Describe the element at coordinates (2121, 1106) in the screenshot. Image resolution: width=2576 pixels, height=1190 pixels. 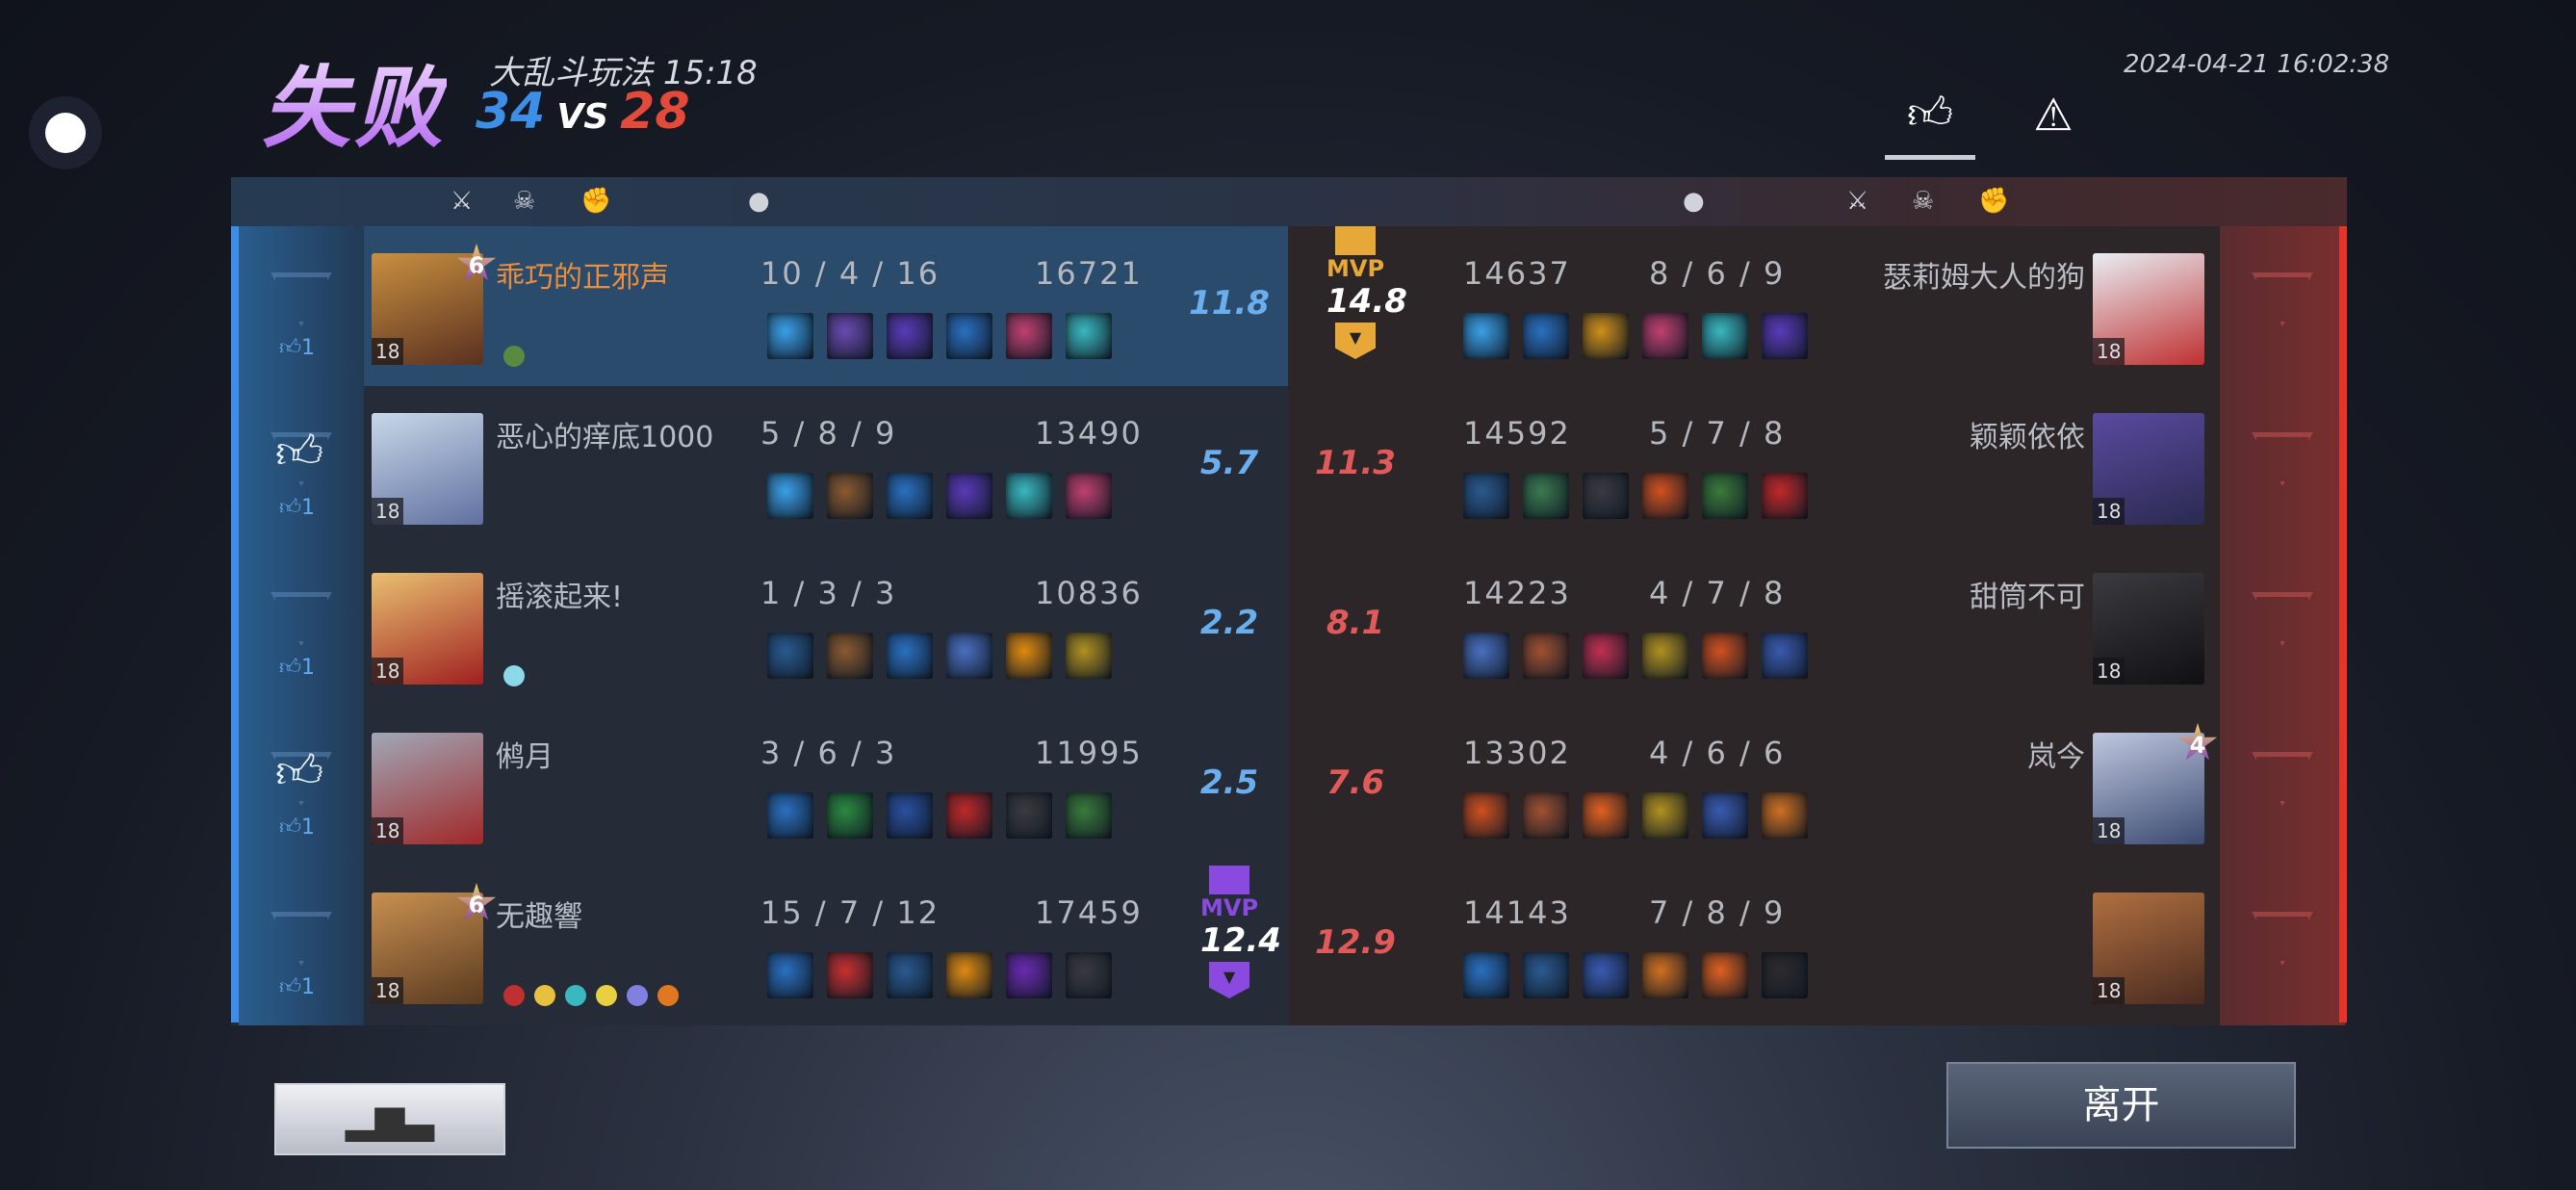
I see `leave-button: 离开` at that location.